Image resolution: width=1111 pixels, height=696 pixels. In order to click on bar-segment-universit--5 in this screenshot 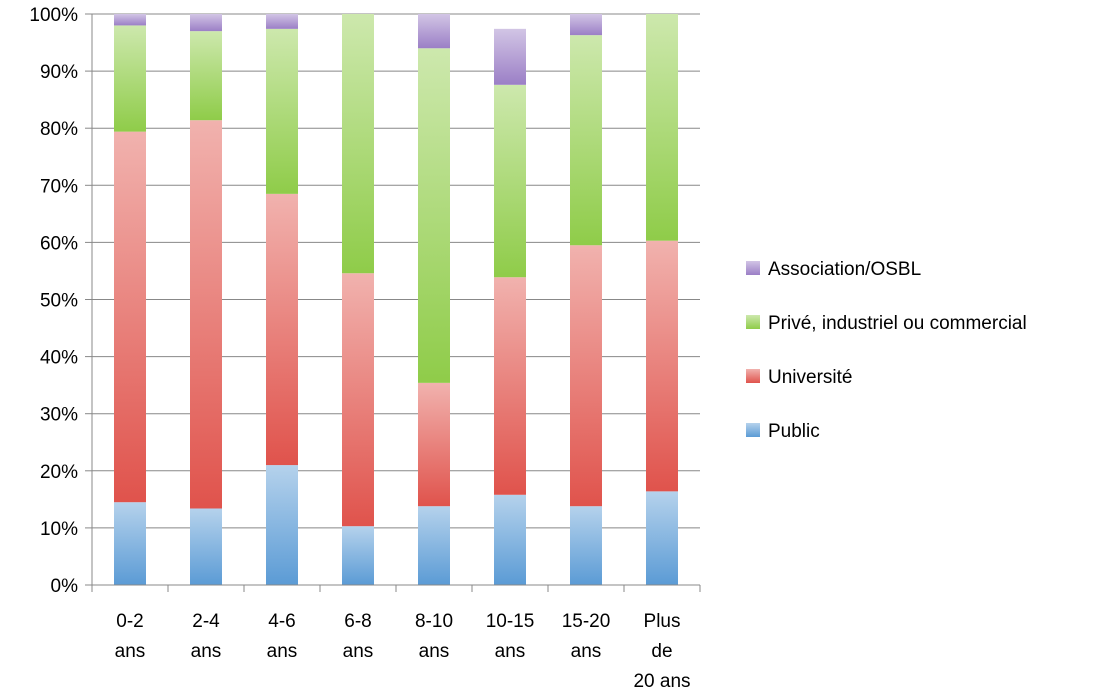, I will do `click(510, 386)`.